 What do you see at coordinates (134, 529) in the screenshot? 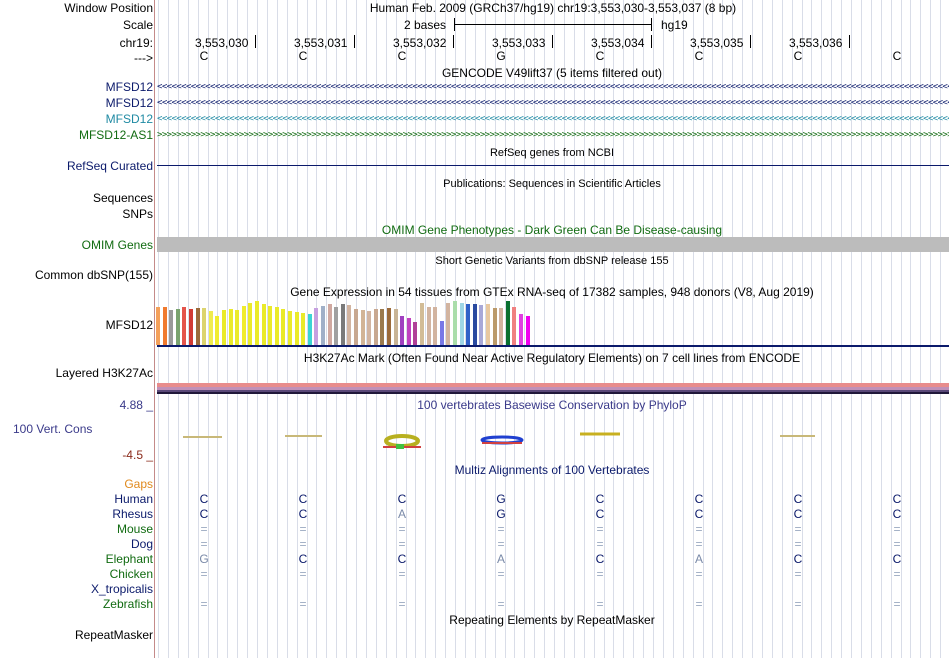
I see `species-label: Mouse` at bounding box center [134, 529].